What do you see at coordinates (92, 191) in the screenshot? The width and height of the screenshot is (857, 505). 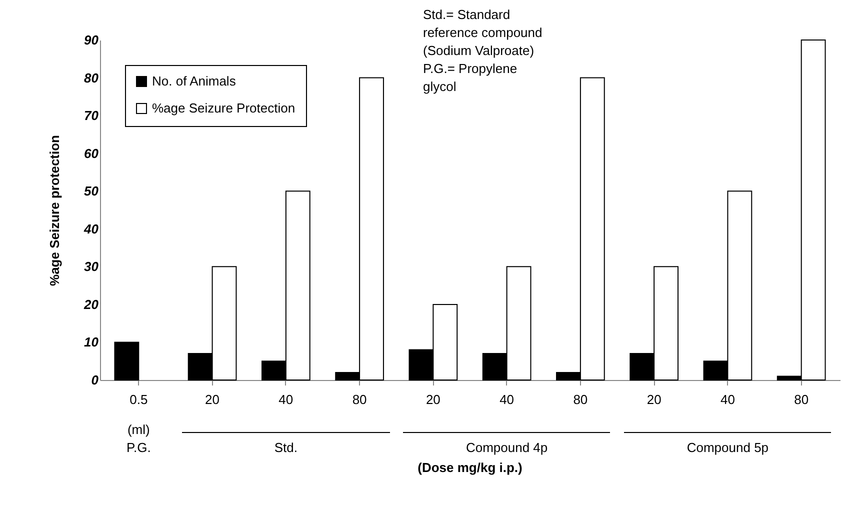 I see `y-tick-label: 50` at bounding box center [92, 191].